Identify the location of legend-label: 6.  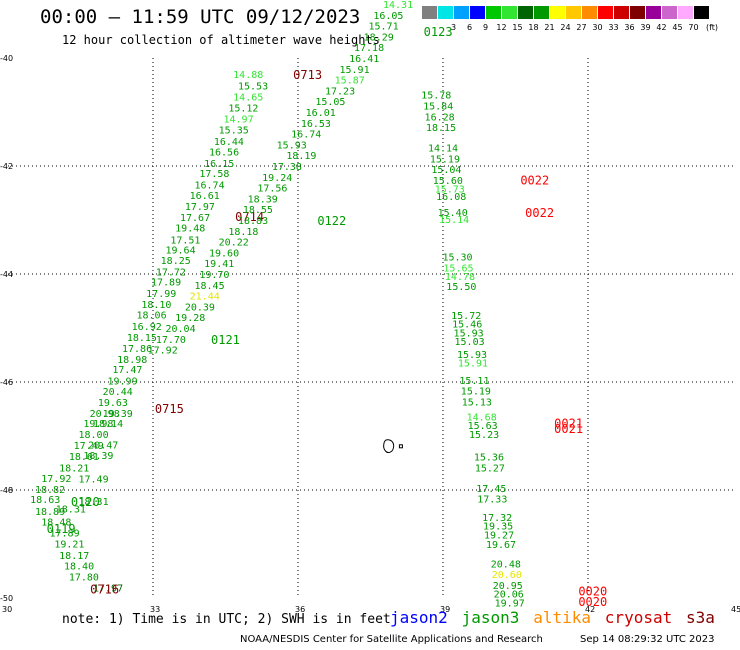
(469, 27).